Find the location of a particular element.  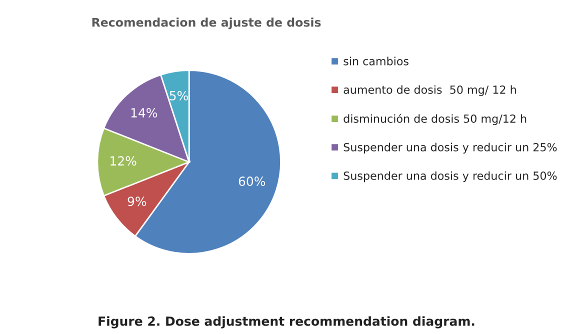

data-label: 12% is located at coordinates (123, 161).